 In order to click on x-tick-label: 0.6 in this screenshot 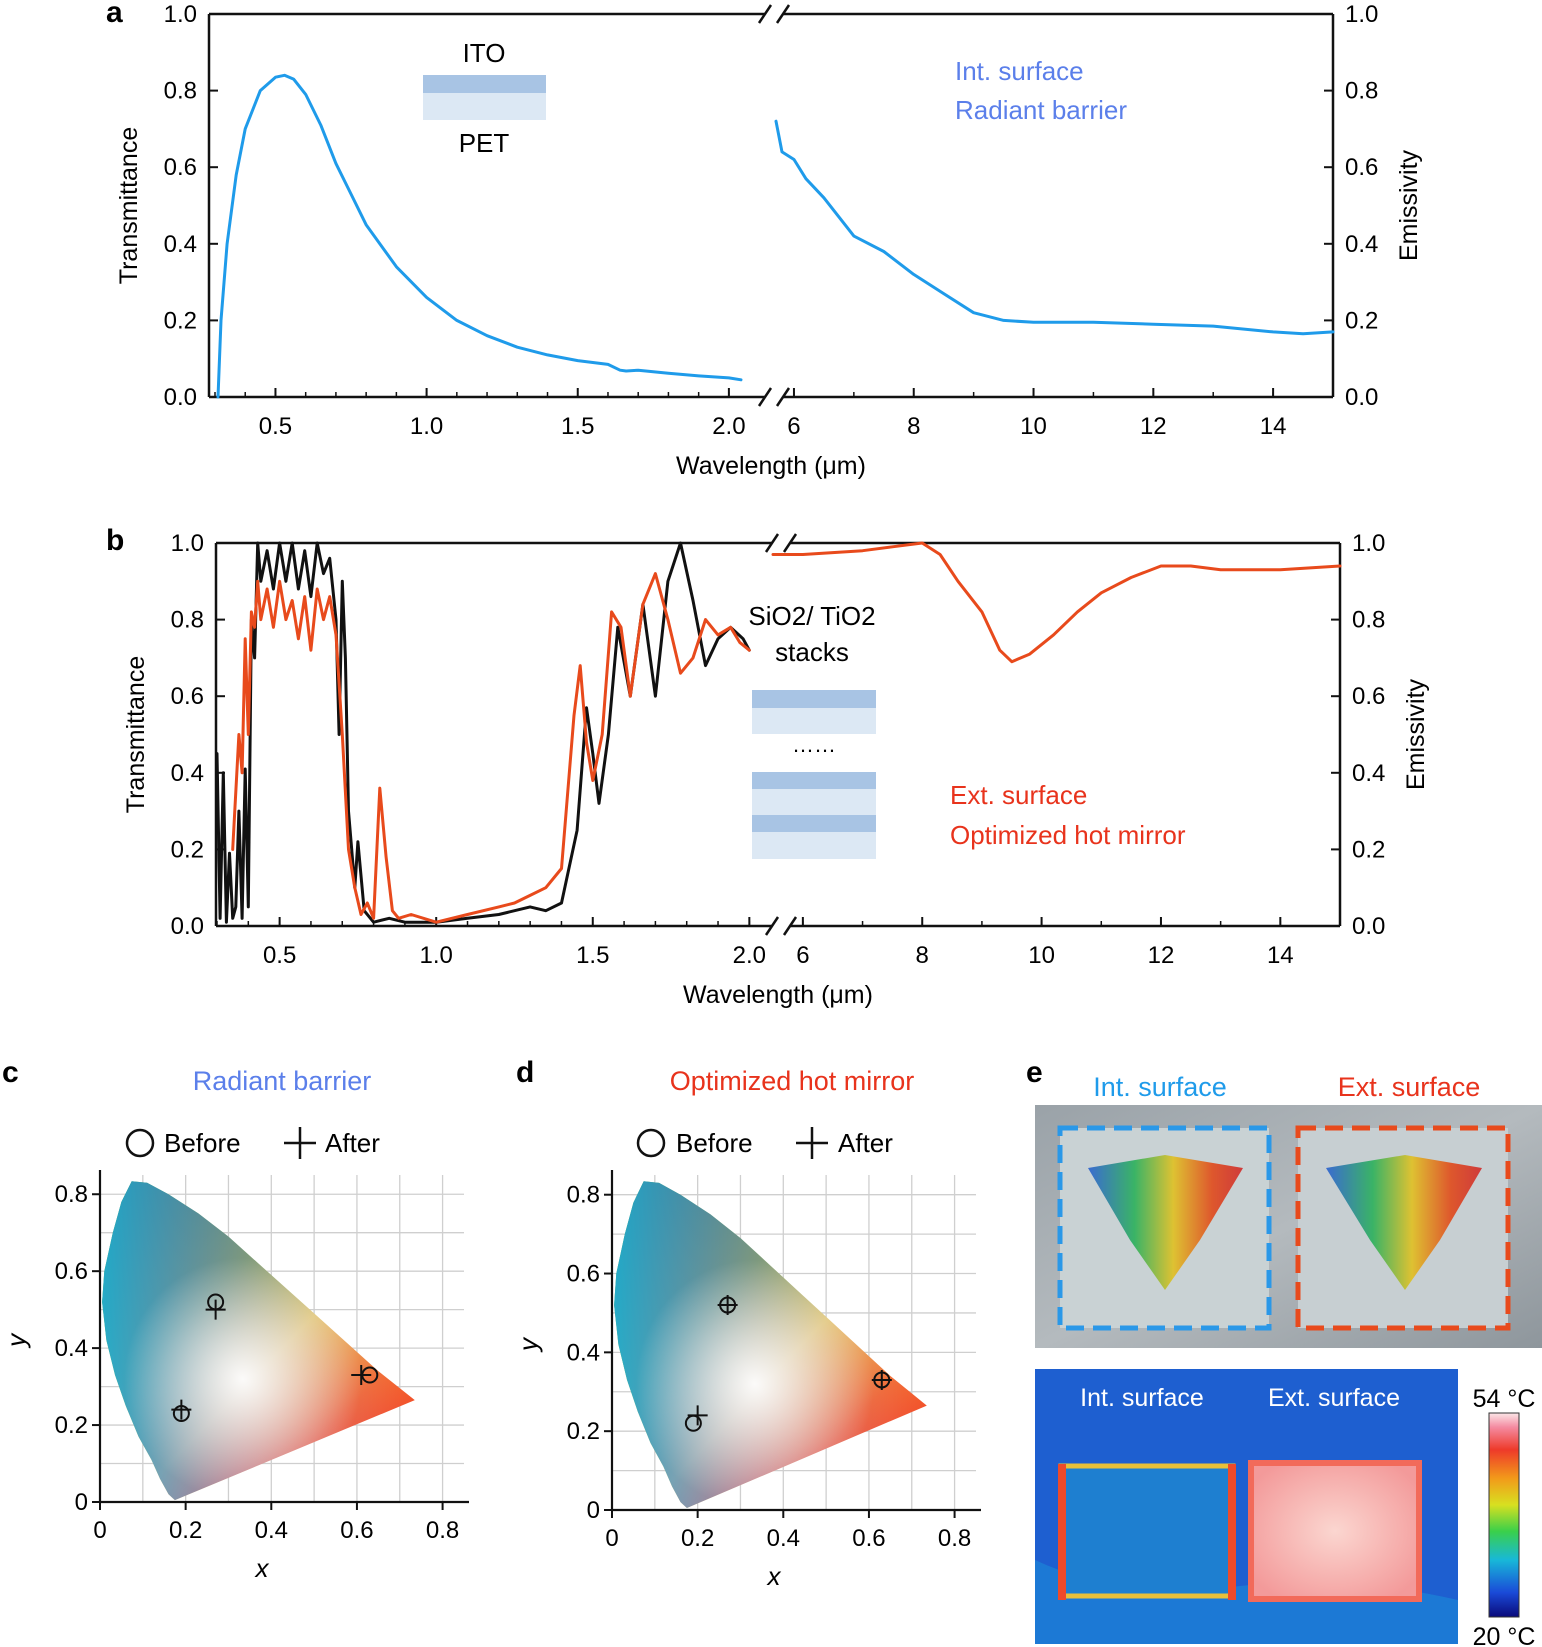, I will do `click(356, 1530)`.